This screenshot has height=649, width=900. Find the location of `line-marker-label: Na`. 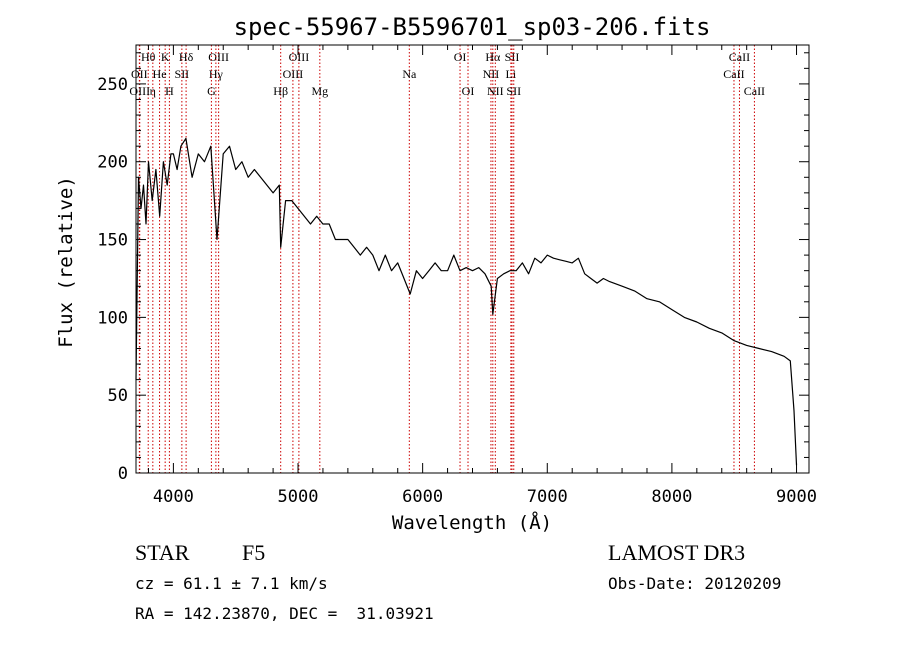

line-marker-label: Na is located at coordinates (409, 74).